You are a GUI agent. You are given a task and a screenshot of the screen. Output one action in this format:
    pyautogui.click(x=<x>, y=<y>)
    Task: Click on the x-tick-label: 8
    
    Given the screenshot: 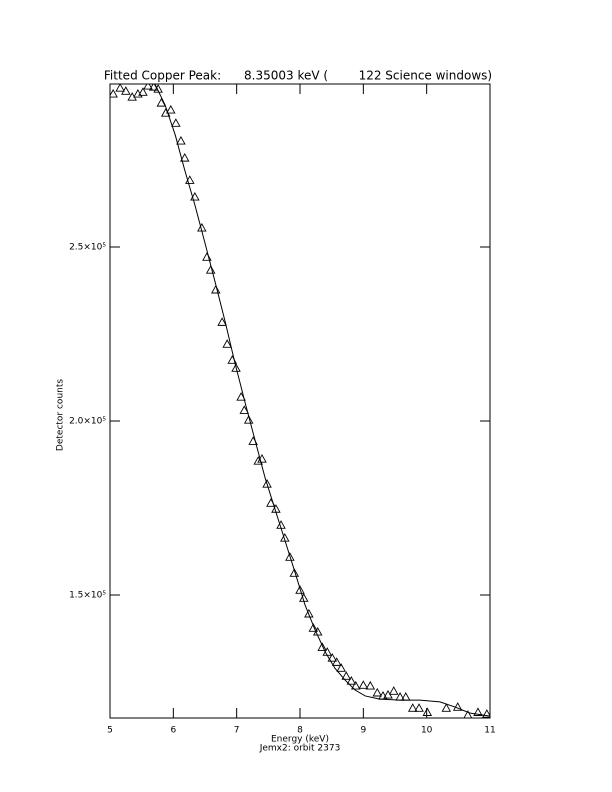 What is the action you would take?
    pyautogui.click(x=300, y=731)
    